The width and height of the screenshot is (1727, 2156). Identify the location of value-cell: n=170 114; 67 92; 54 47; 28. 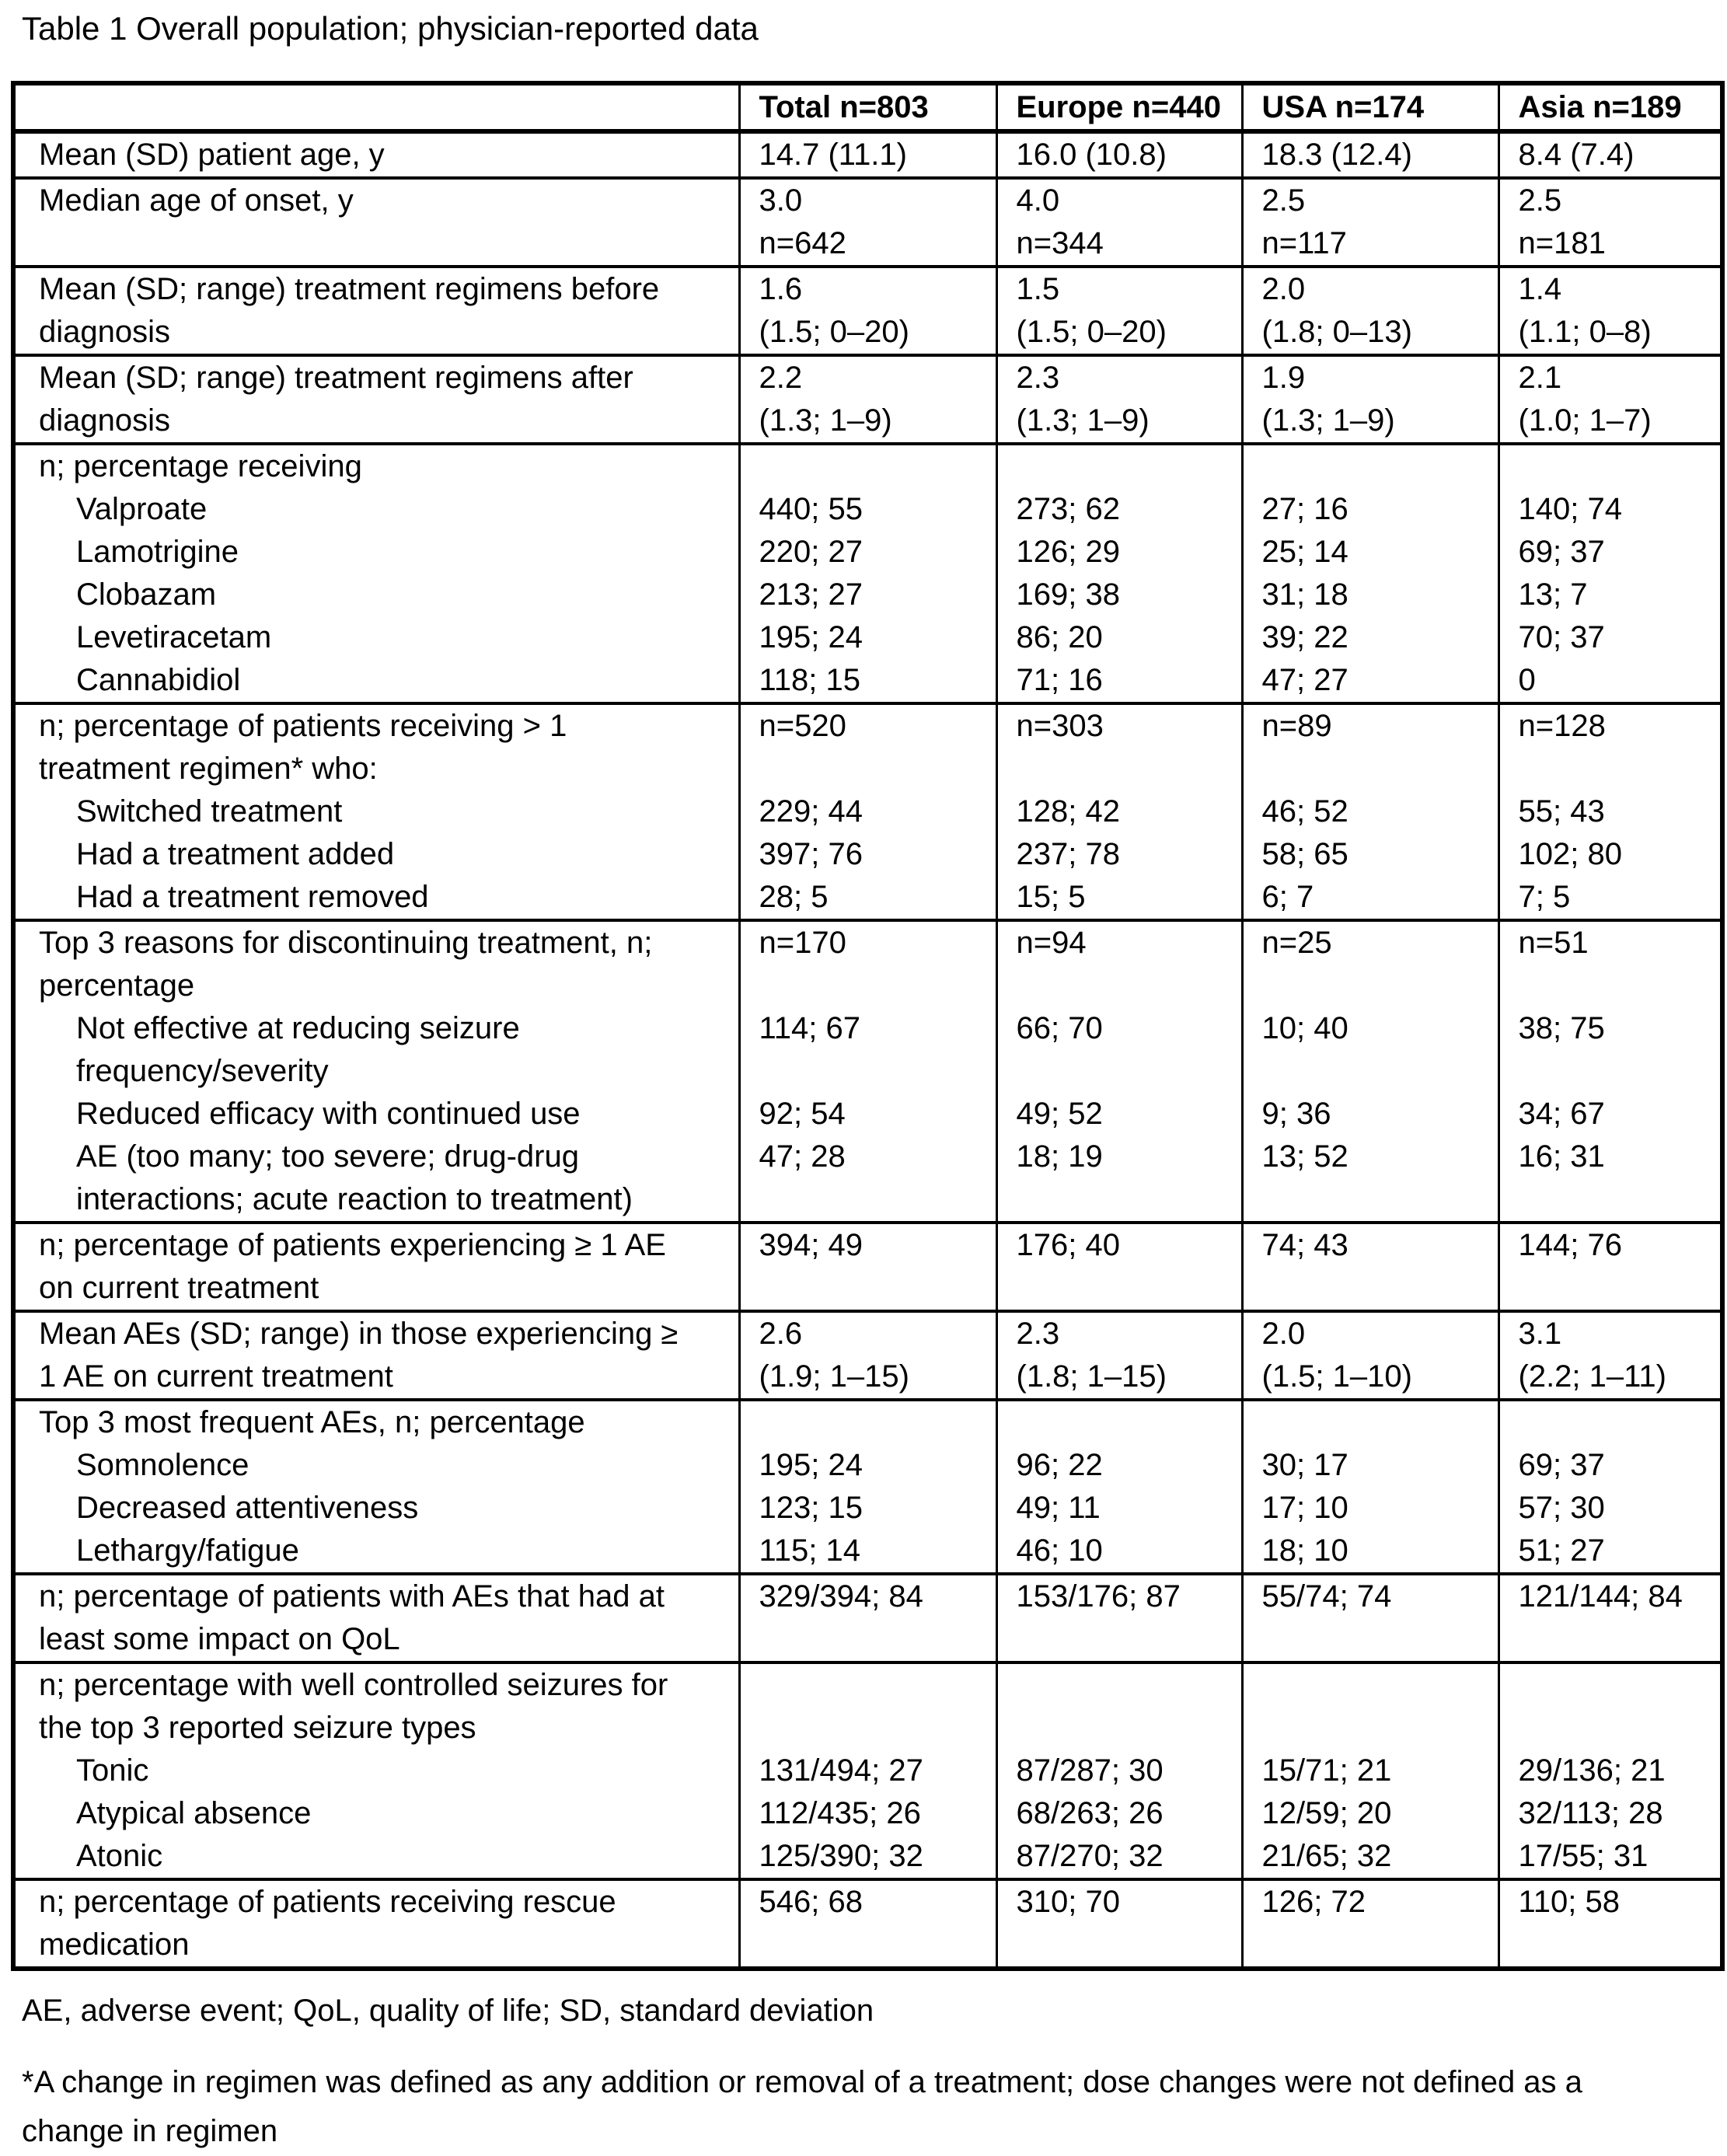
(868, 1071).